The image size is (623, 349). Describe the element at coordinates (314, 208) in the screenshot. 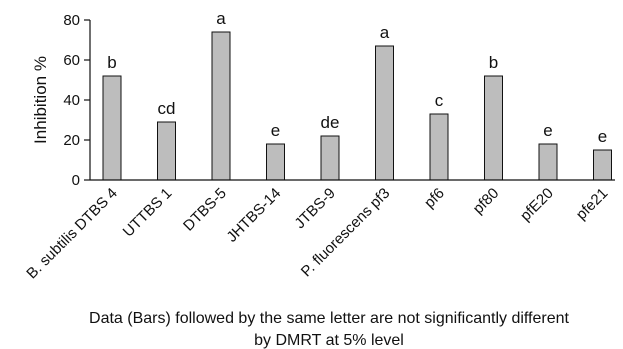

I see `category-label: JTBS-9` at that location.